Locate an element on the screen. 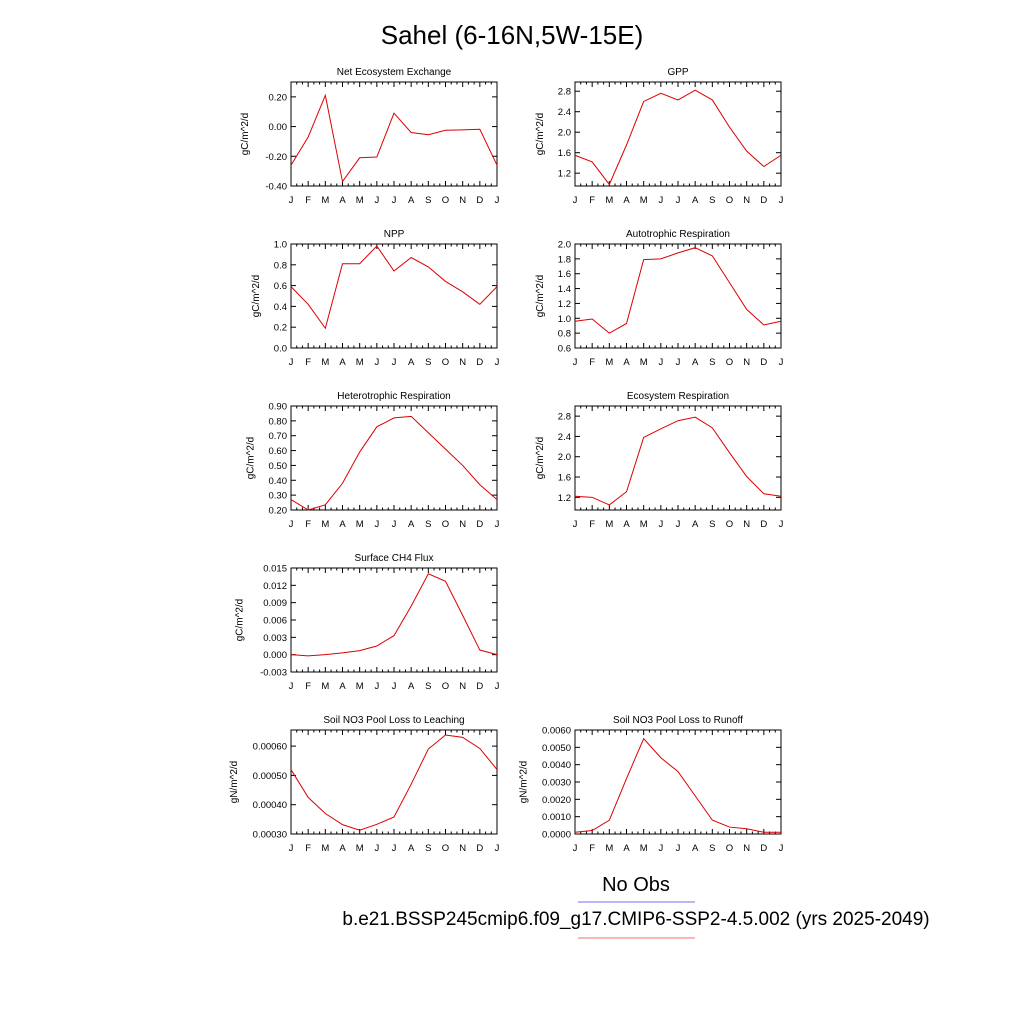  y-tick-label: 0.70 is located at coordinates (278, 436).